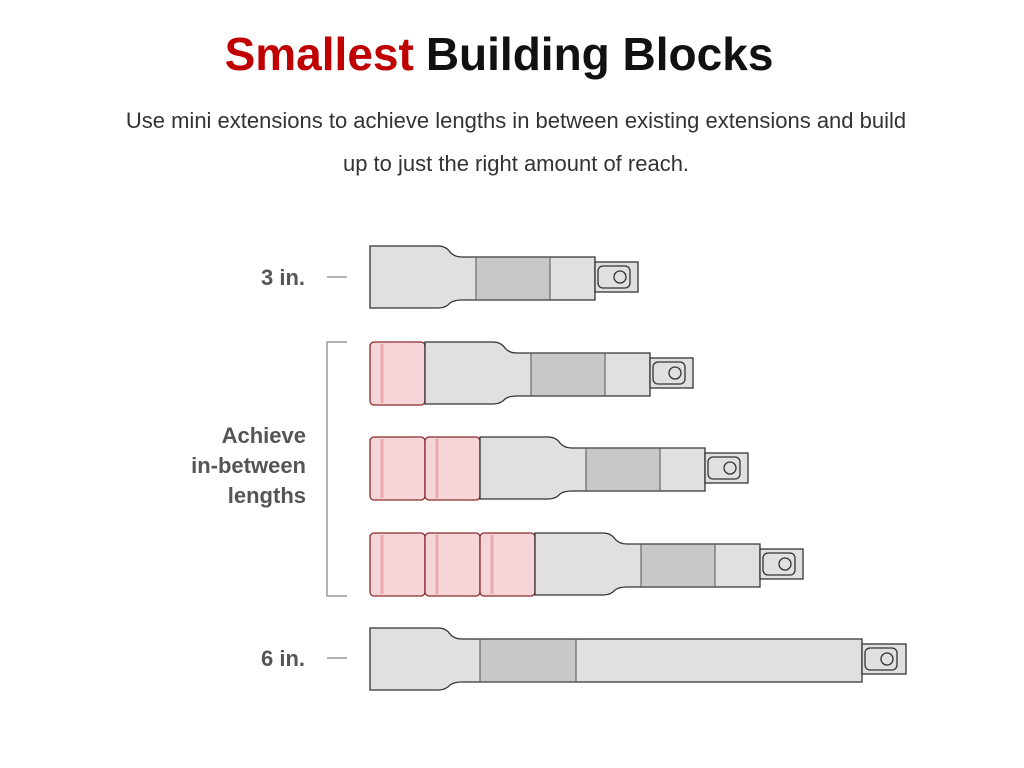 This screenshot has width=1024, height=768. I want to click on title-rest: Building Blocks, so click(600, 54).